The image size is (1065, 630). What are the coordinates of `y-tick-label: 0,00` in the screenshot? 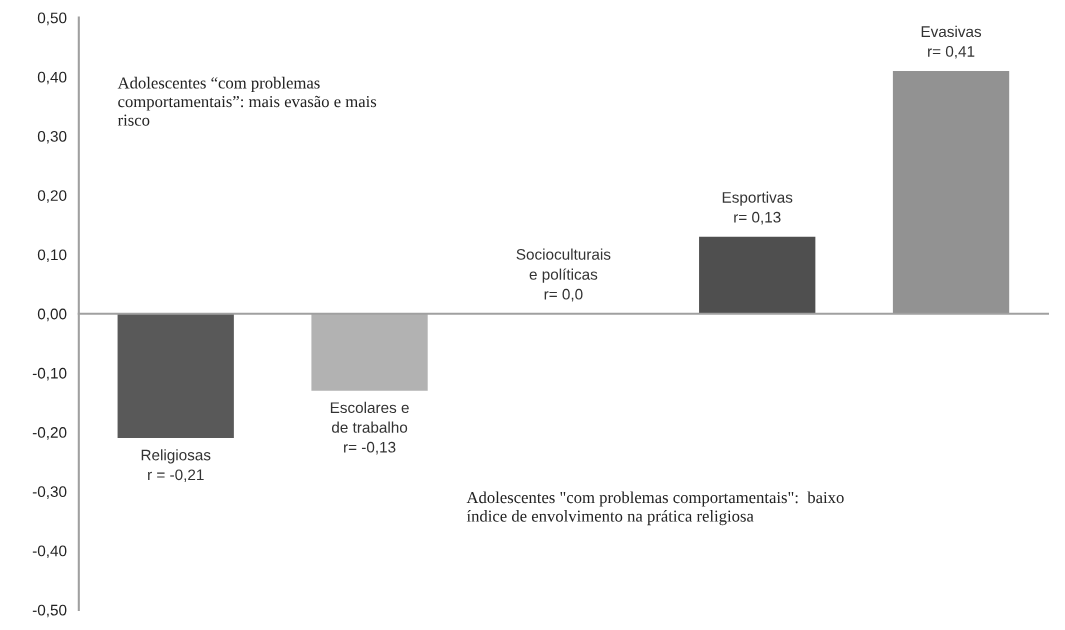 It's located at (52, 315).